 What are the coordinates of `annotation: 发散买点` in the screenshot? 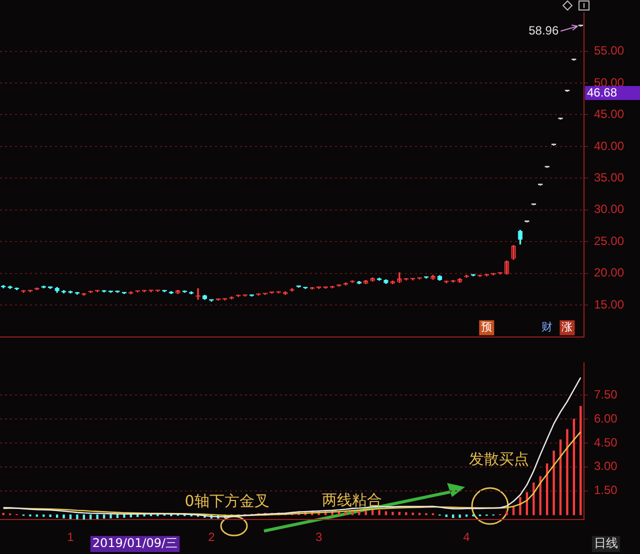 It's located at (499, 459).